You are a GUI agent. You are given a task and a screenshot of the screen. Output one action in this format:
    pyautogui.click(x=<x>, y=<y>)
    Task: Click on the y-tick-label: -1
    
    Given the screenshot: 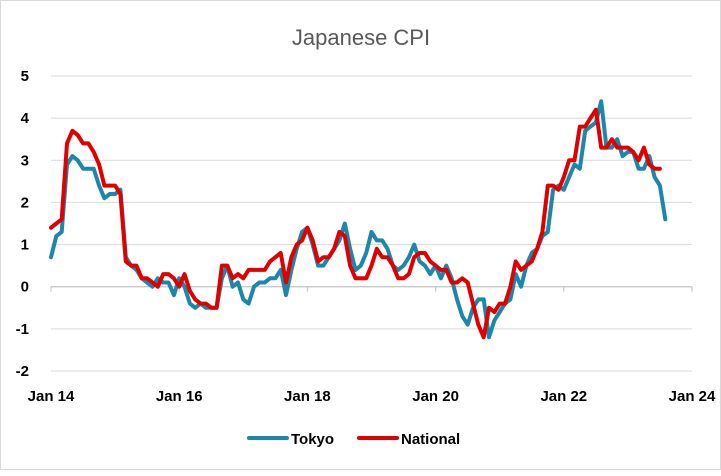 What is the action you would take?
    pyautogui.click(x=22, y=329)
    